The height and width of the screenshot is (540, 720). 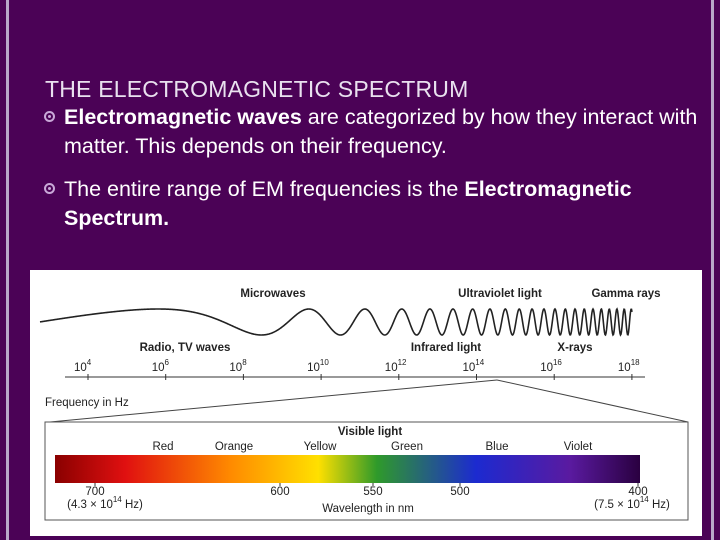 I want to click on frequency-tick-label: 10¹⁴, so click(x=474, y=366).